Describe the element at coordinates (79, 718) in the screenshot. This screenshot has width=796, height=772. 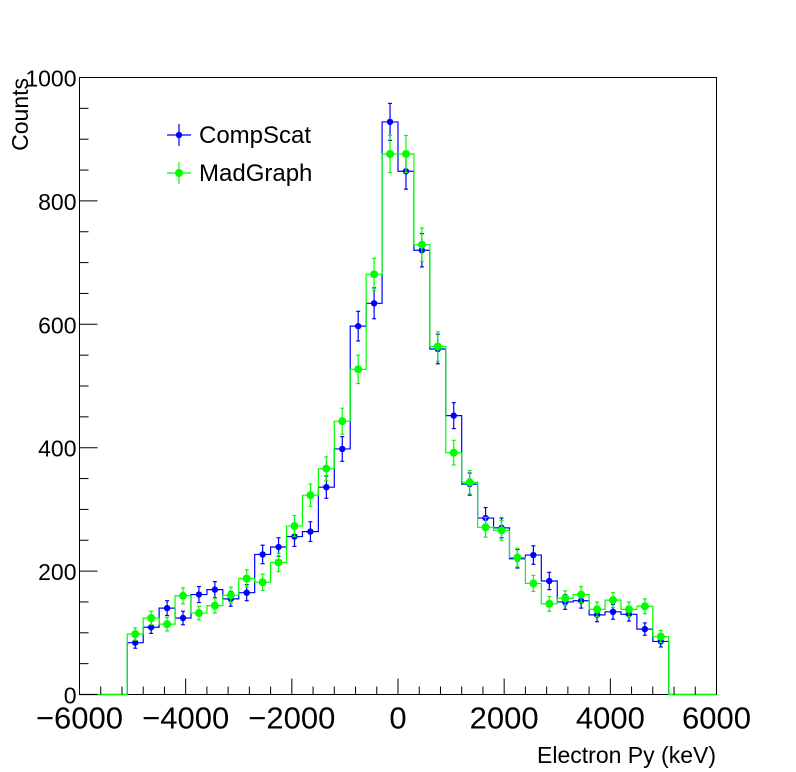
I see `x-tick-label: −6000` at that location.